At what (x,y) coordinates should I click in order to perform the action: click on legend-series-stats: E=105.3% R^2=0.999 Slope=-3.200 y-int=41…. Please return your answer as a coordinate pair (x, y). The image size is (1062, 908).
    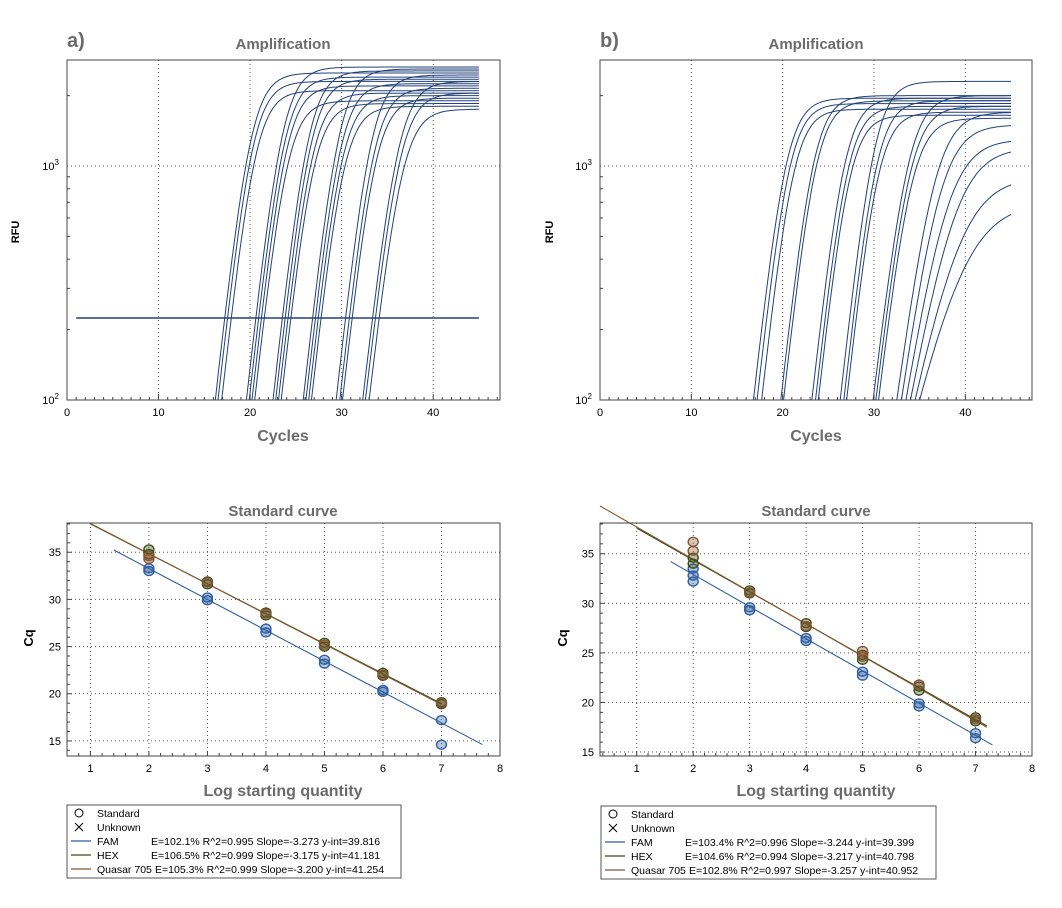
    Looking at the image, I should click on (269, 870).